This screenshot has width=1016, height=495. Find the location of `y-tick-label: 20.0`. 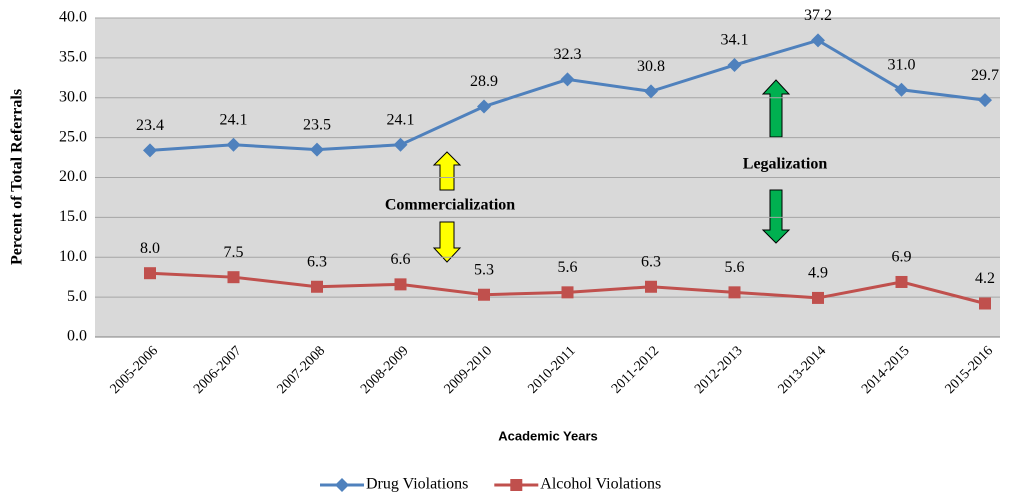

y-tick-label: 20.0 is located at coordinates (73, 176).